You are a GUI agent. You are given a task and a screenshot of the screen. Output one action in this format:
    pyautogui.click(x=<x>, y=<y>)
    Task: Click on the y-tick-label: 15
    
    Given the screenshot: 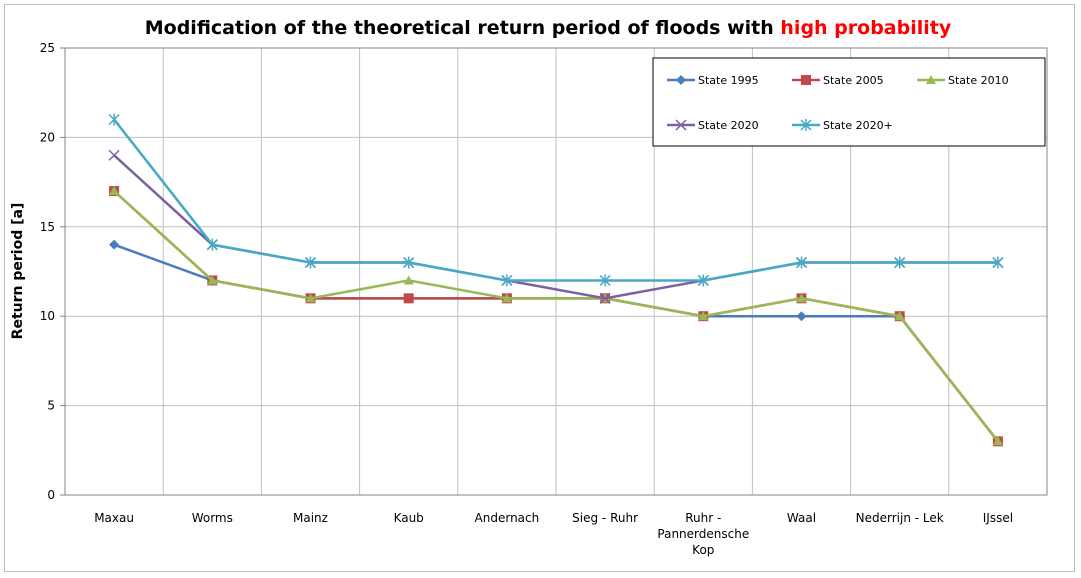 What is the action you would take?
    pyautogui.click(x=47, y=227)
    